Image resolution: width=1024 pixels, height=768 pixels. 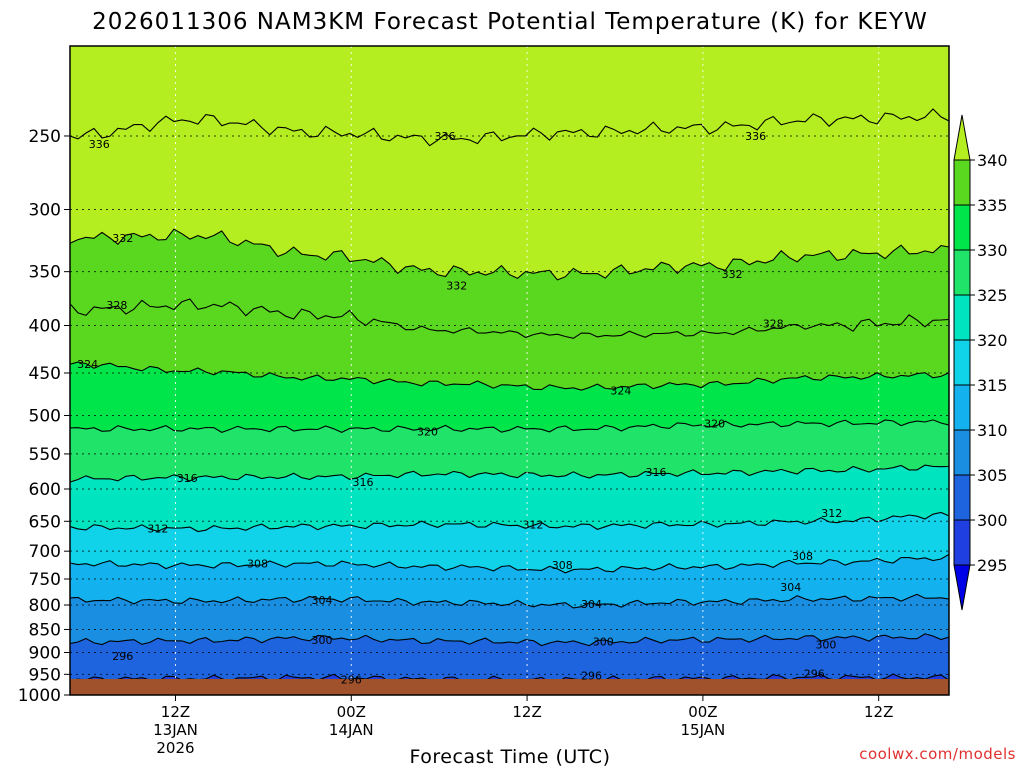 What do you see at coordinates (992, 295) in the screenshot?
I see `colorbar-label: 325` at bounding box center [992, 295].